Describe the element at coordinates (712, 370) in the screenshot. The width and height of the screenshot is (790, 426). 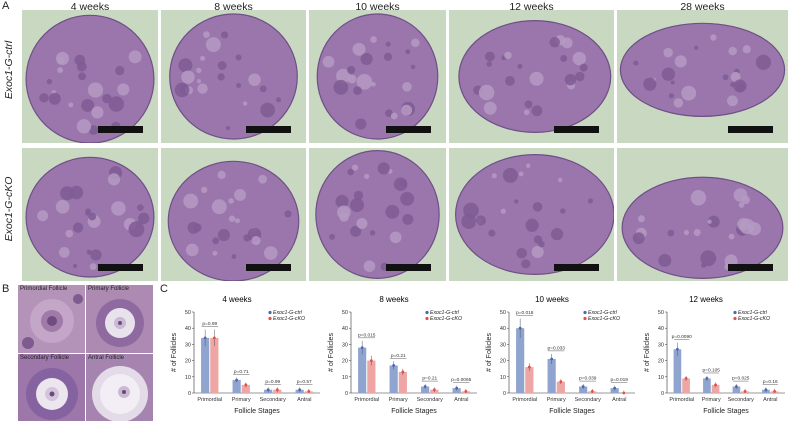
I see `p-value-label: p=0.105` at that location.